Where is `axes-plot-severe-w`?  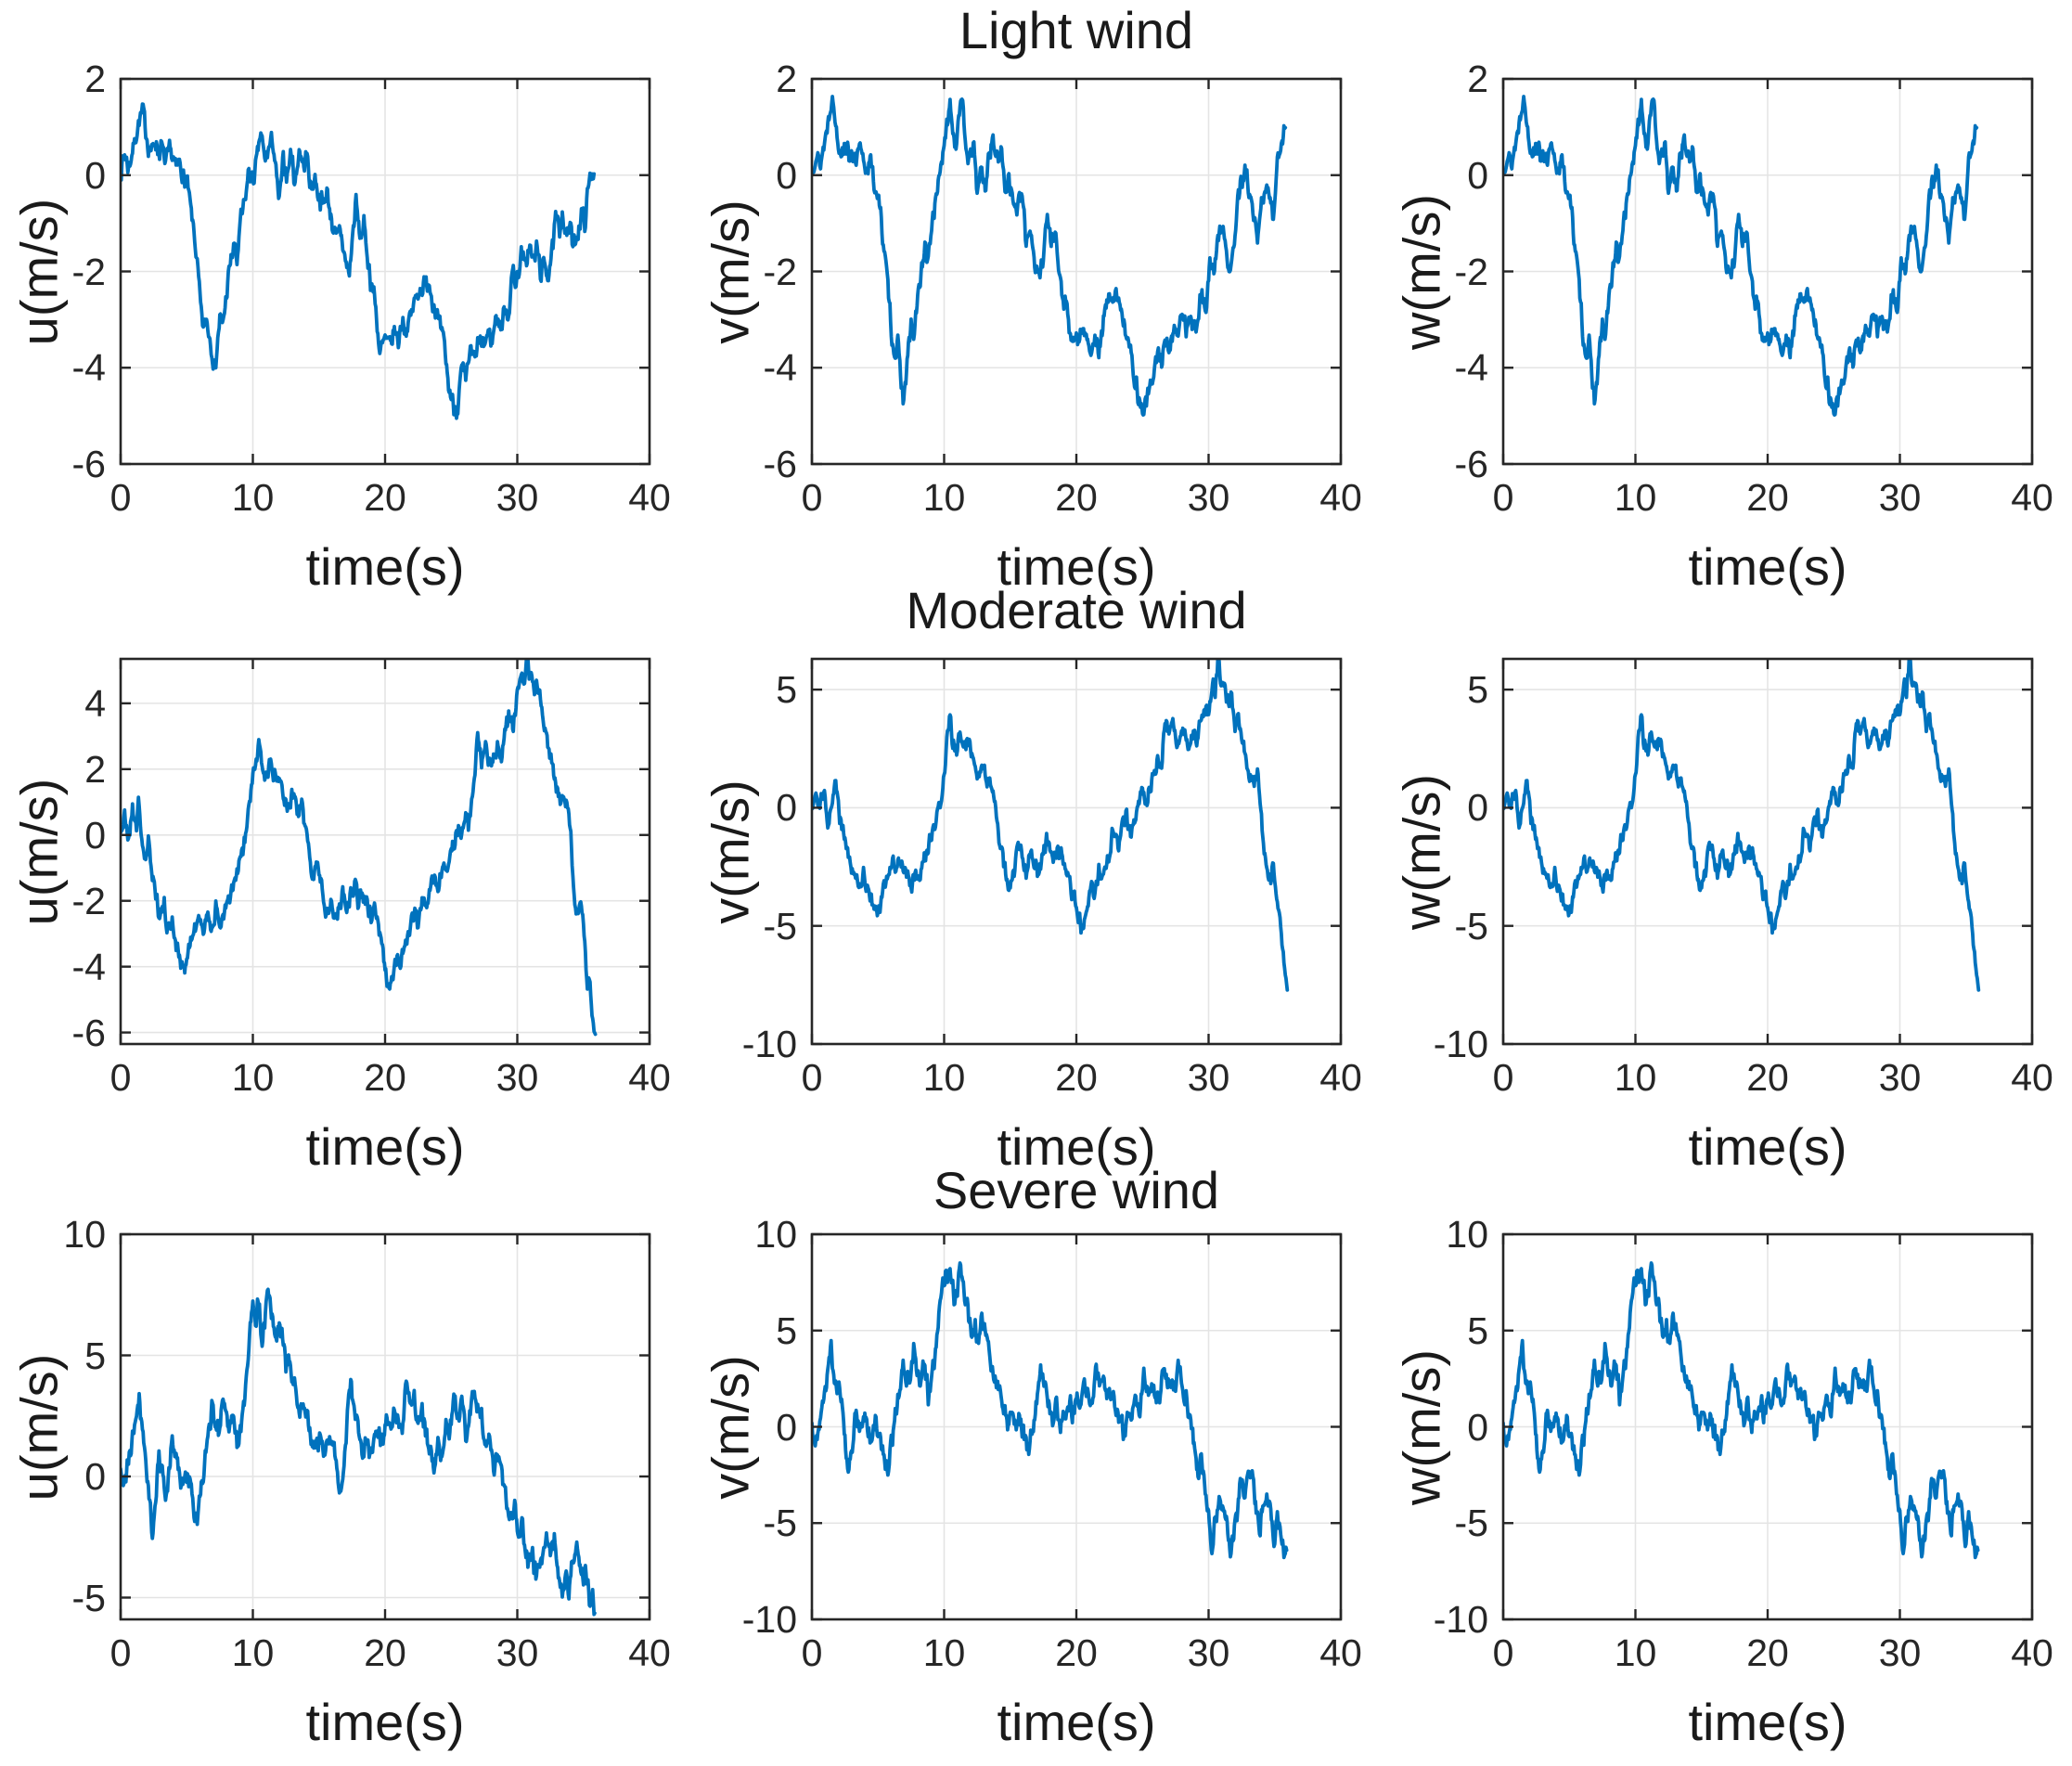 axes-plot-severe-w is located at coordinates (1767, 1427).